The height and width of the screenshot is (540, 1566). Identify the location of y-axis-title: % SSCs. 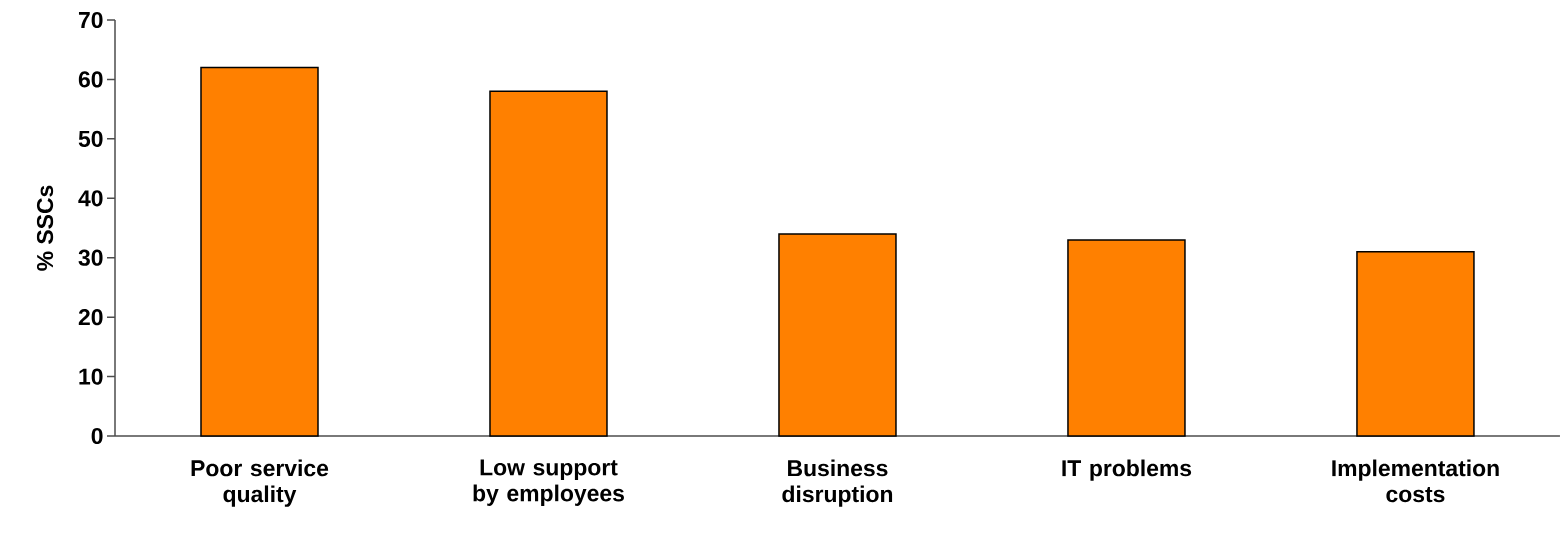
(45, 228).